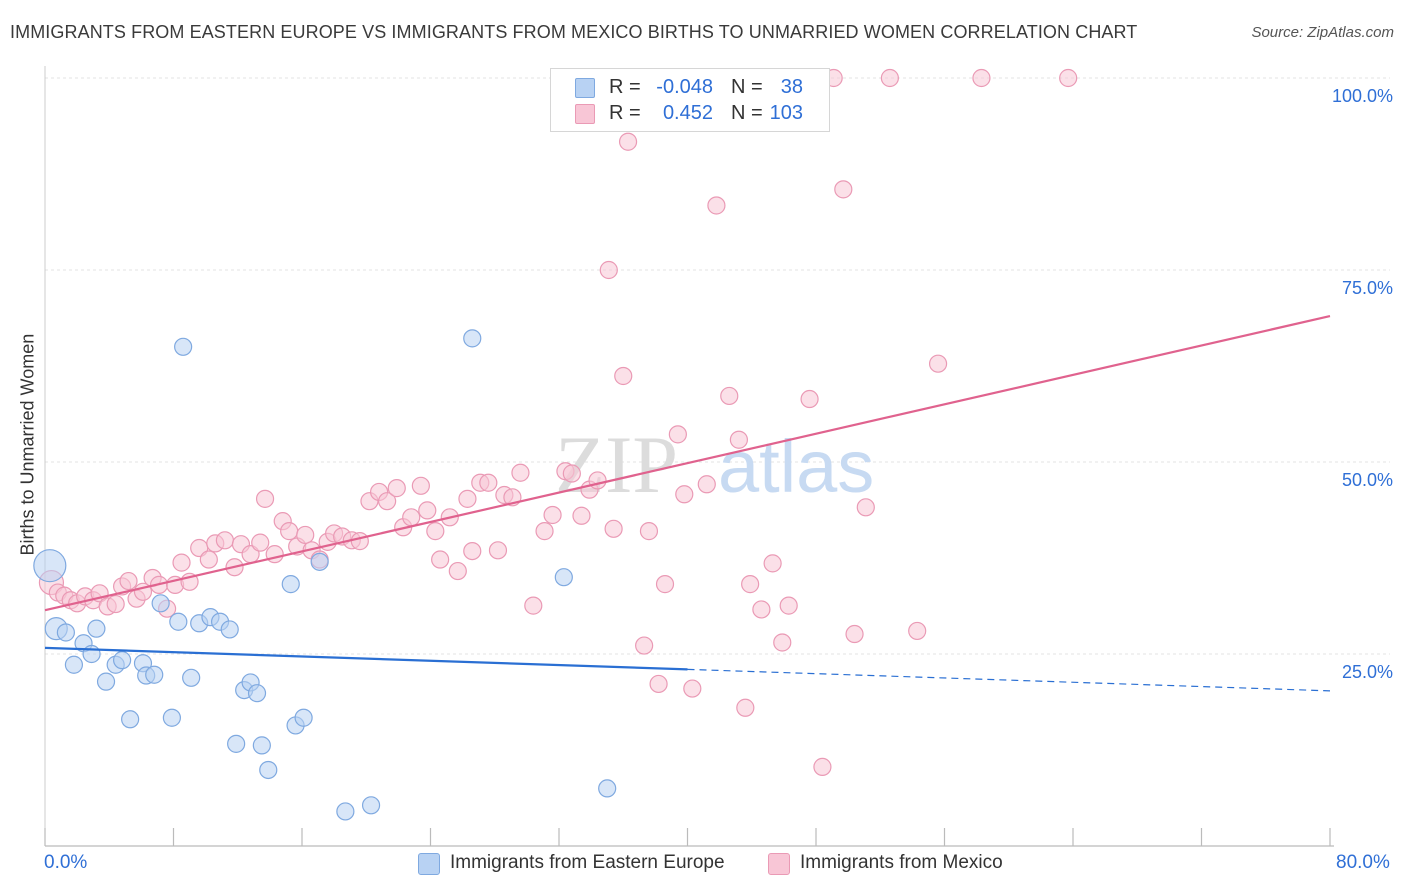  What do you see at coordinates (786, 113) in the screenshot?
I see `legend-n-value: 103` at bounding box center [786, 113].